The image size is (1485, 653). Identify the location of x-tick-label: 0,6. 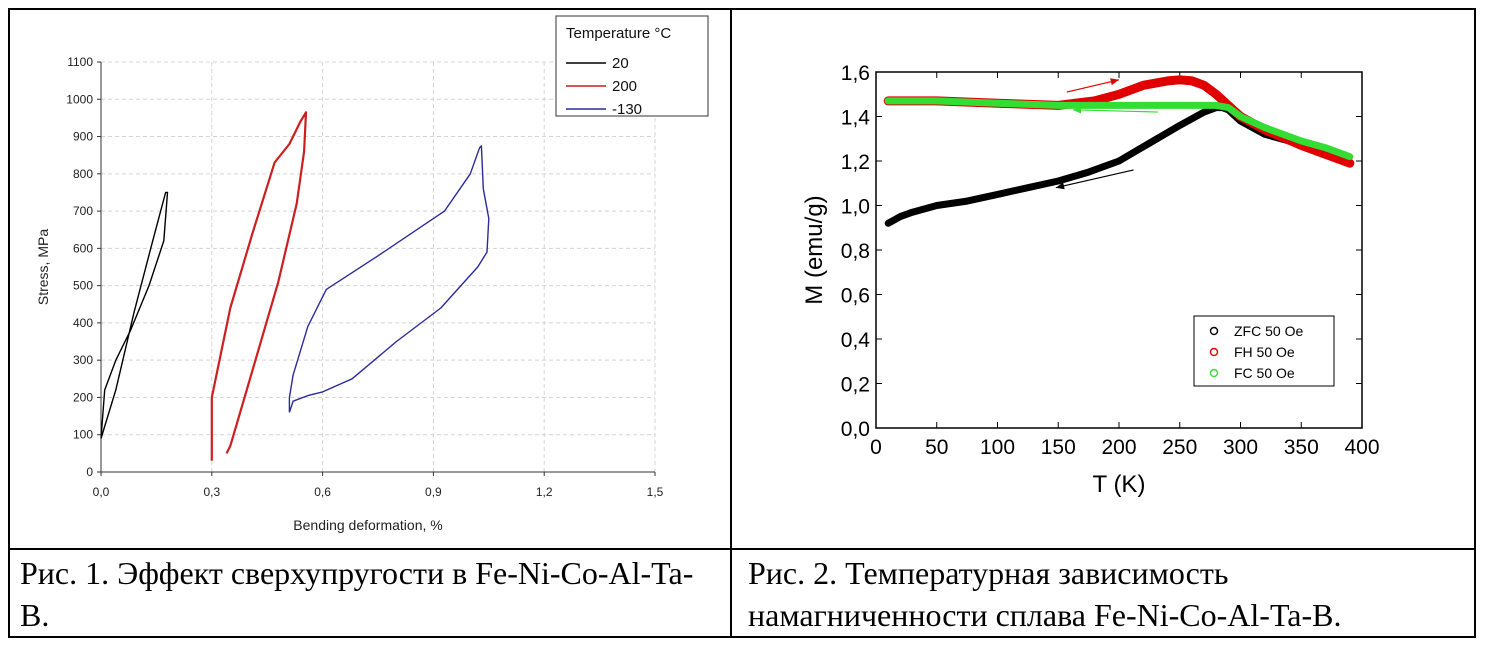
(322, 492).